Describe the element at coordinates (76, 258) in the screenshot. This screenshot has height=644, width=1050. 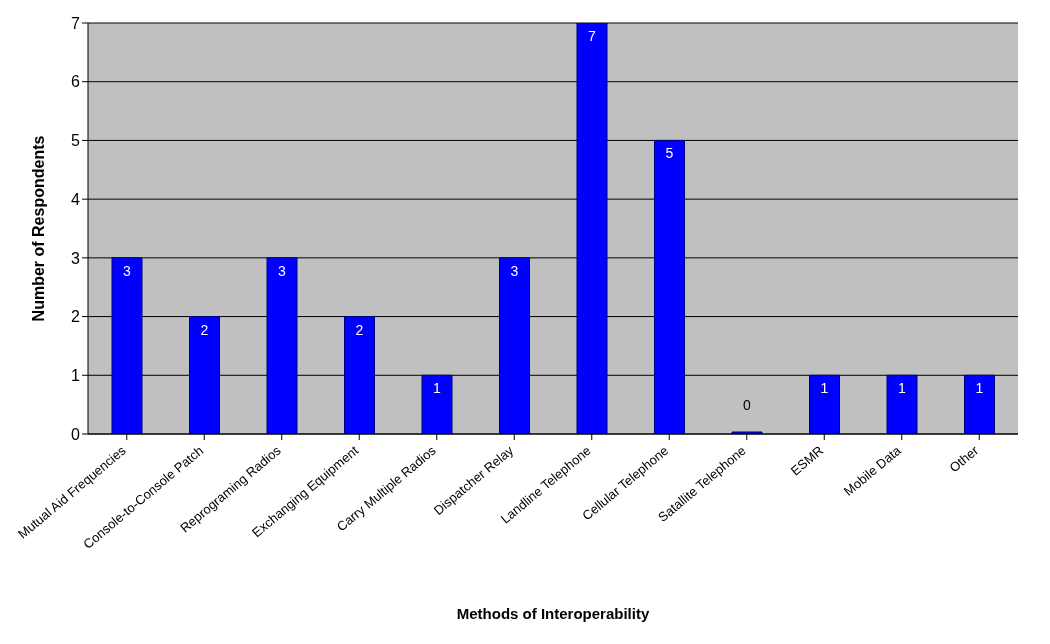
I see `y-tick-label: 3` at that location.